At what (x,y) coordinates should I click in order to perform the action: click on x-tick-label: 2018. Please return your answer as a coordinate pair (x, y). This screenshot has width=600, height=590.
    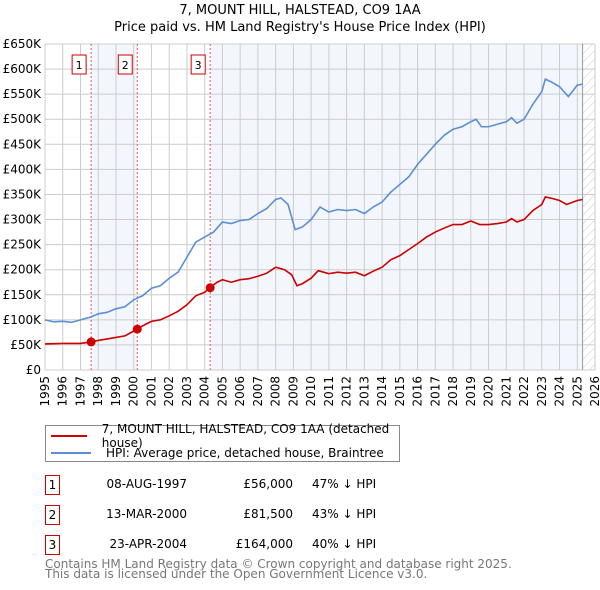
    Looking at the image, I should click on (453, 391).